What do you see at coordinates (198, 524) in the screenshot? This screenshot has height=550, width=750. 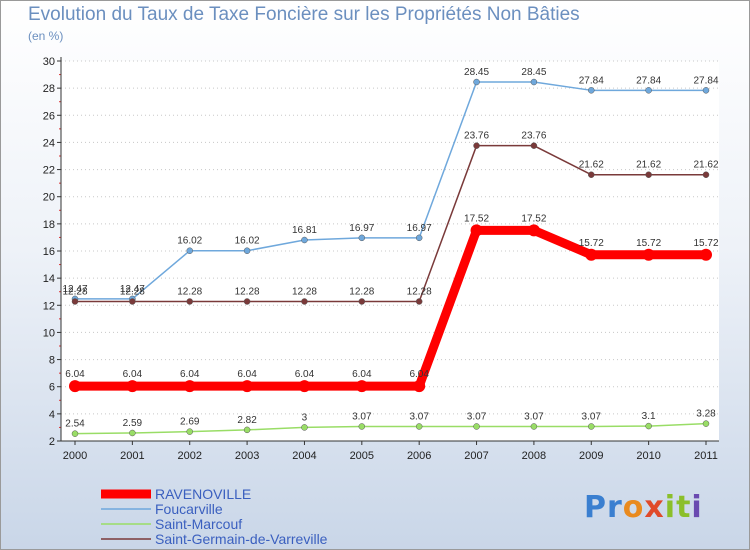 I see `legend-label: Saint-Marcouf` at bounding box center [198, 524].